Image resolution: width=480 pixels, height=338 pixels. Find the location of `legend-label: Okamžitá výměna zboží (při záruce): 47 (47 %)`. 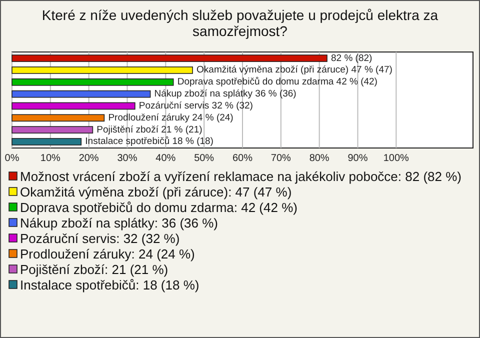

legend-label: Okamžitá výměna zboží (při záruce): 47 (47 %) is located at coordinates (156, 192).